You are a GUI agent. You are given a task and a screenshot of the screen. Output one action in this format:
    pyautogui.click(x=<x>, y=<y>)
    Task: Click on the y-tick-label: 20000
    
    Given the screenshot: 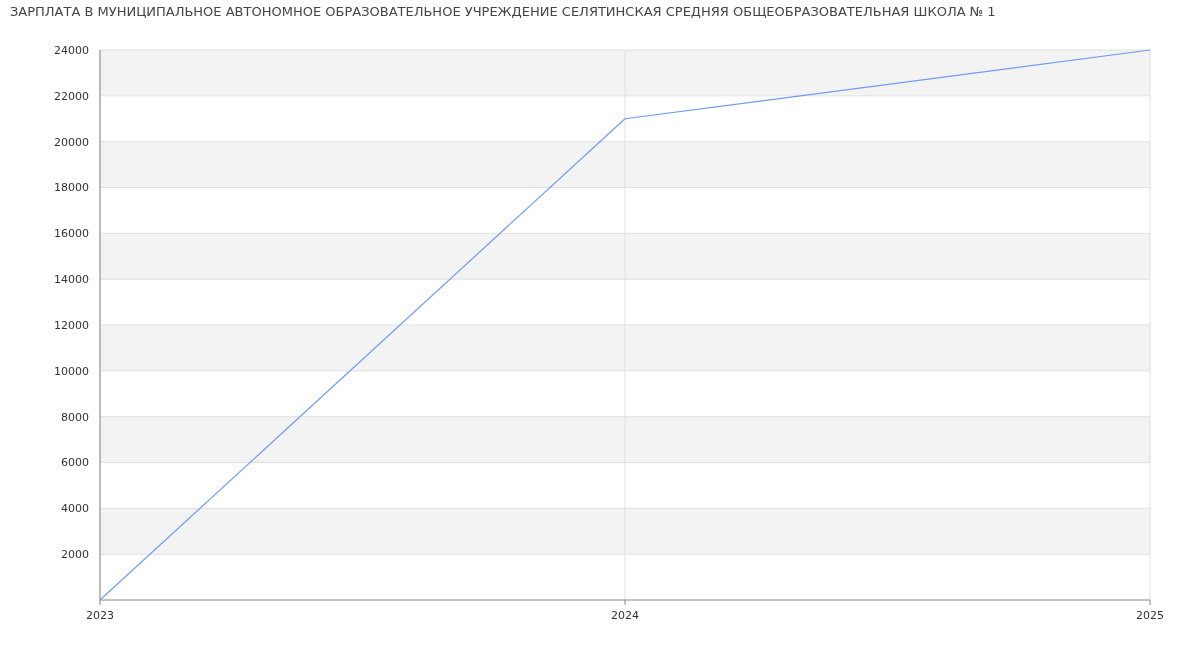 What is the action you would take?
    pyautogui.click(x=71, y=142)
    